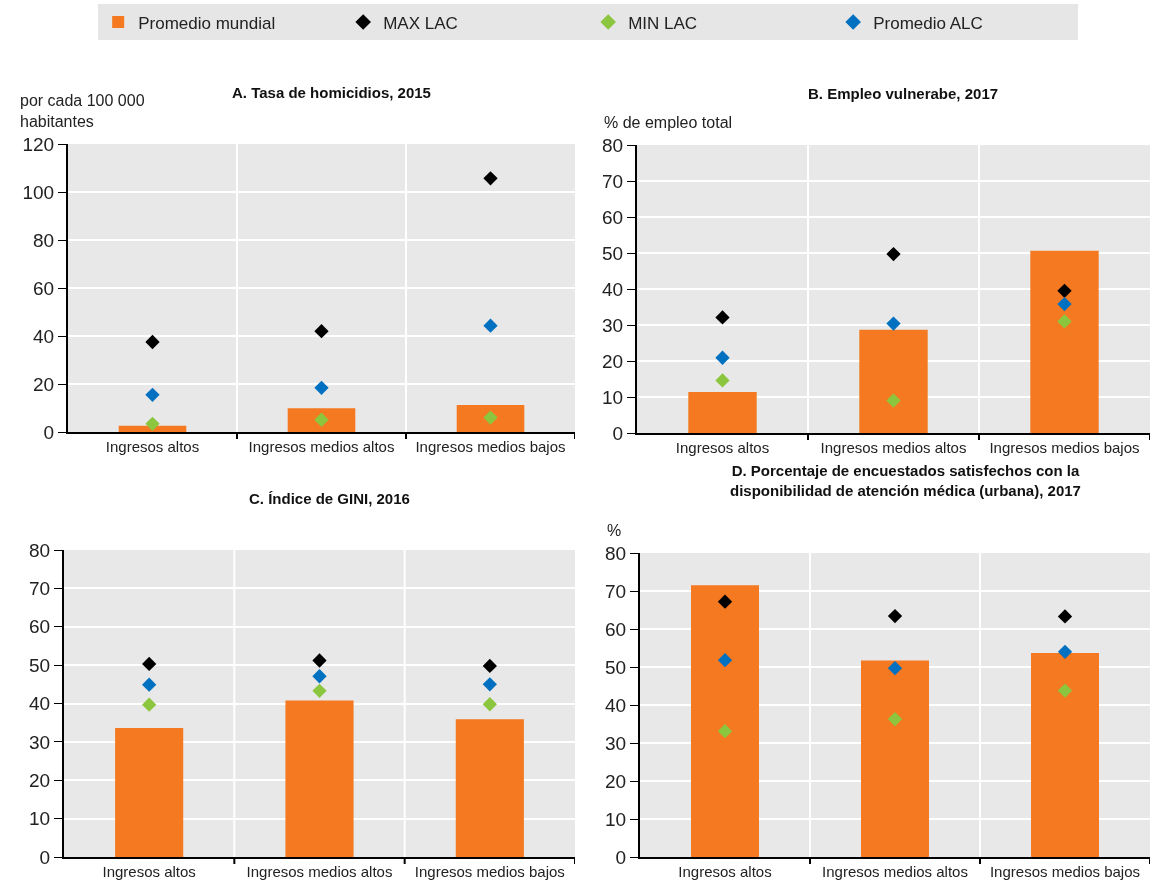 The image size is (1155, 883). I want to click on legend-label: MIN LAC, so click(663, 23).